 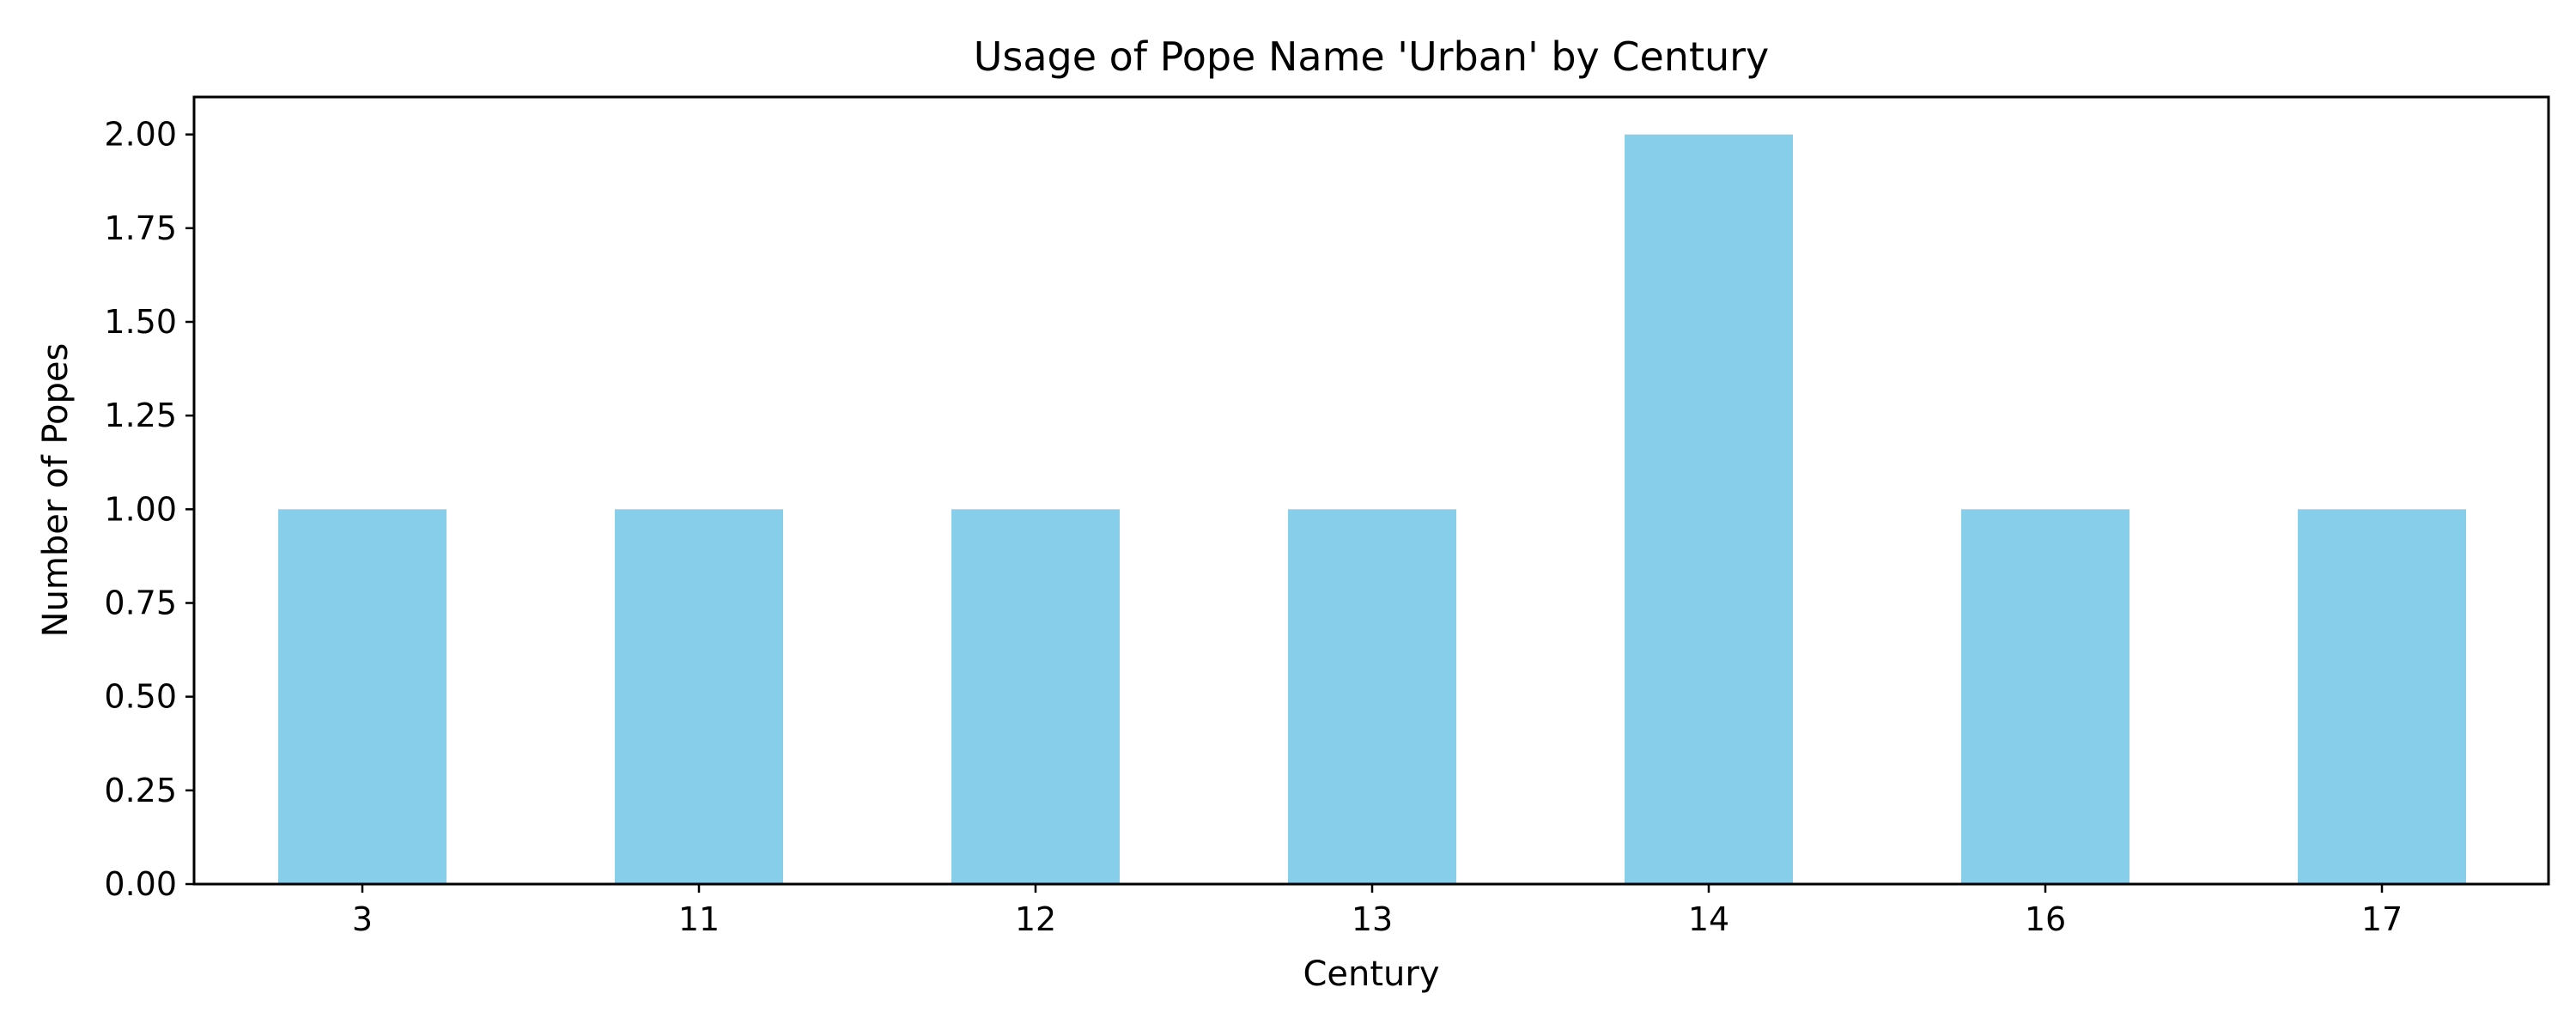 What do you see at coordinates (140, 415) in the screenshot?
I see `y-tick-label: 1.25` at bounding box center [140, 415].